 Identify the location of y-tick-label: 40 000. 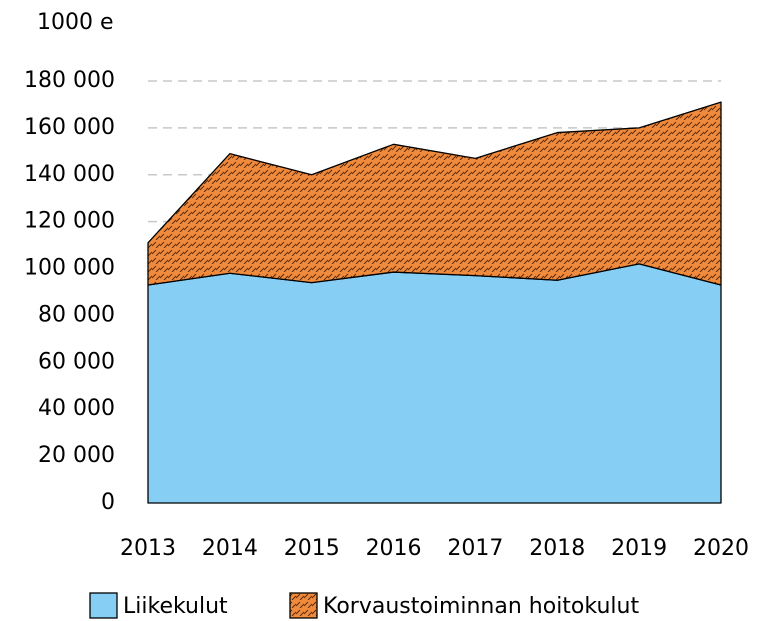
(76, 408).